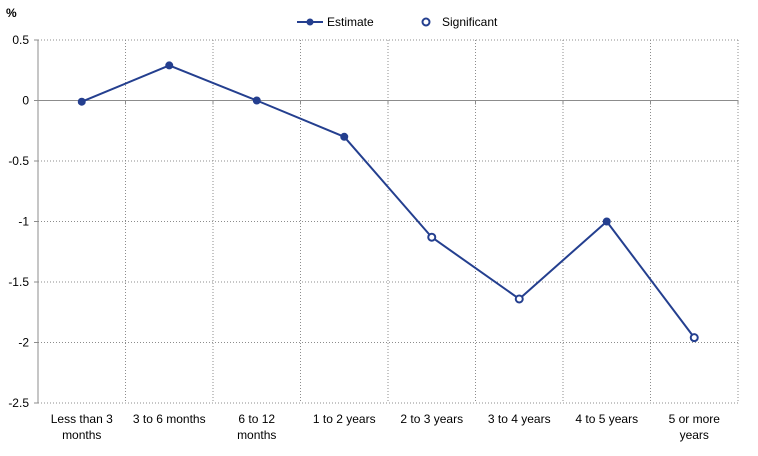 This screenshot has height=456, width=758. What do you see at coordinates (431, 419) in the screenshot?
I see `x-tick-label: 2 to 3 years` at bounding box center [431, 419].